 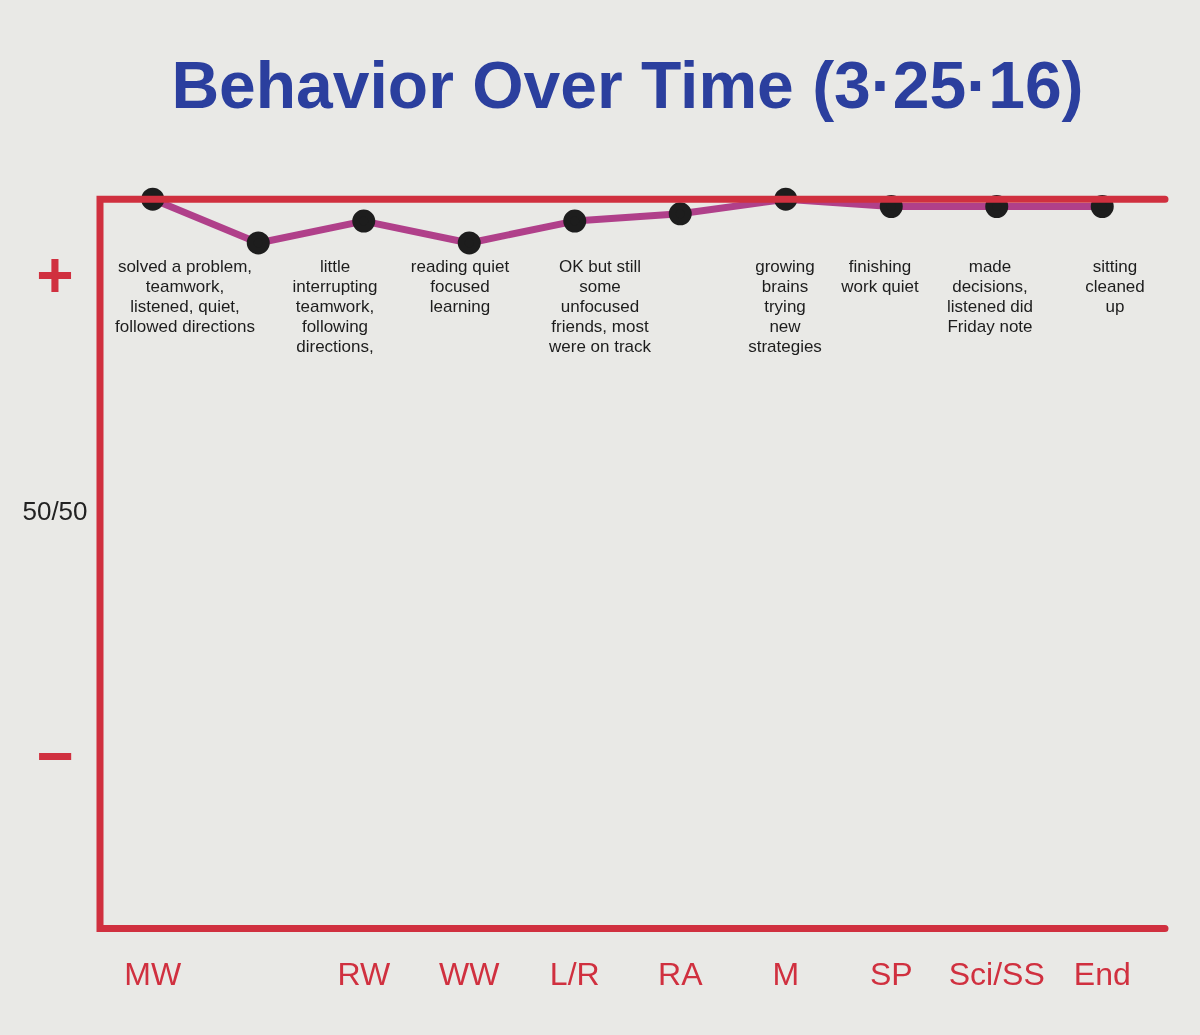 I want to click on x-tick-label: End, so click(x=1102, y=973).